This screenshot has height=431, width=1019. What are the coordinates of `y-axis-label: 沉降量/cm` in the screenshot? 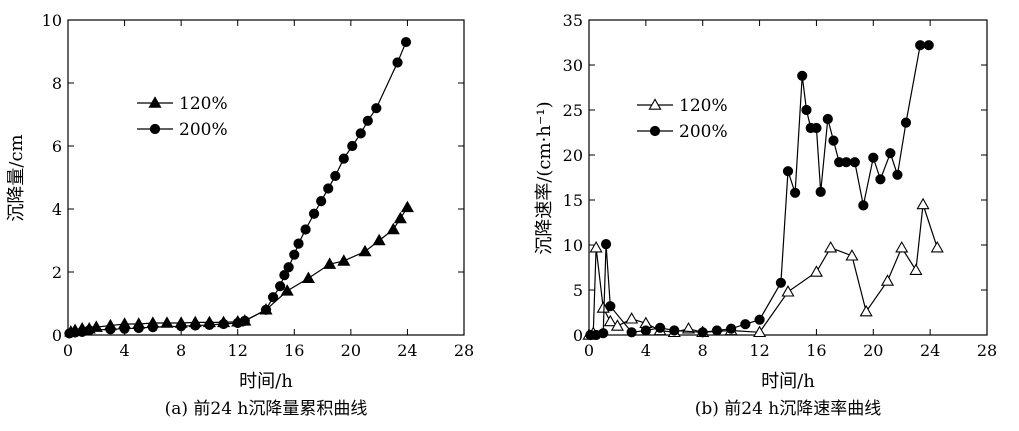 It's located at (16, 177).